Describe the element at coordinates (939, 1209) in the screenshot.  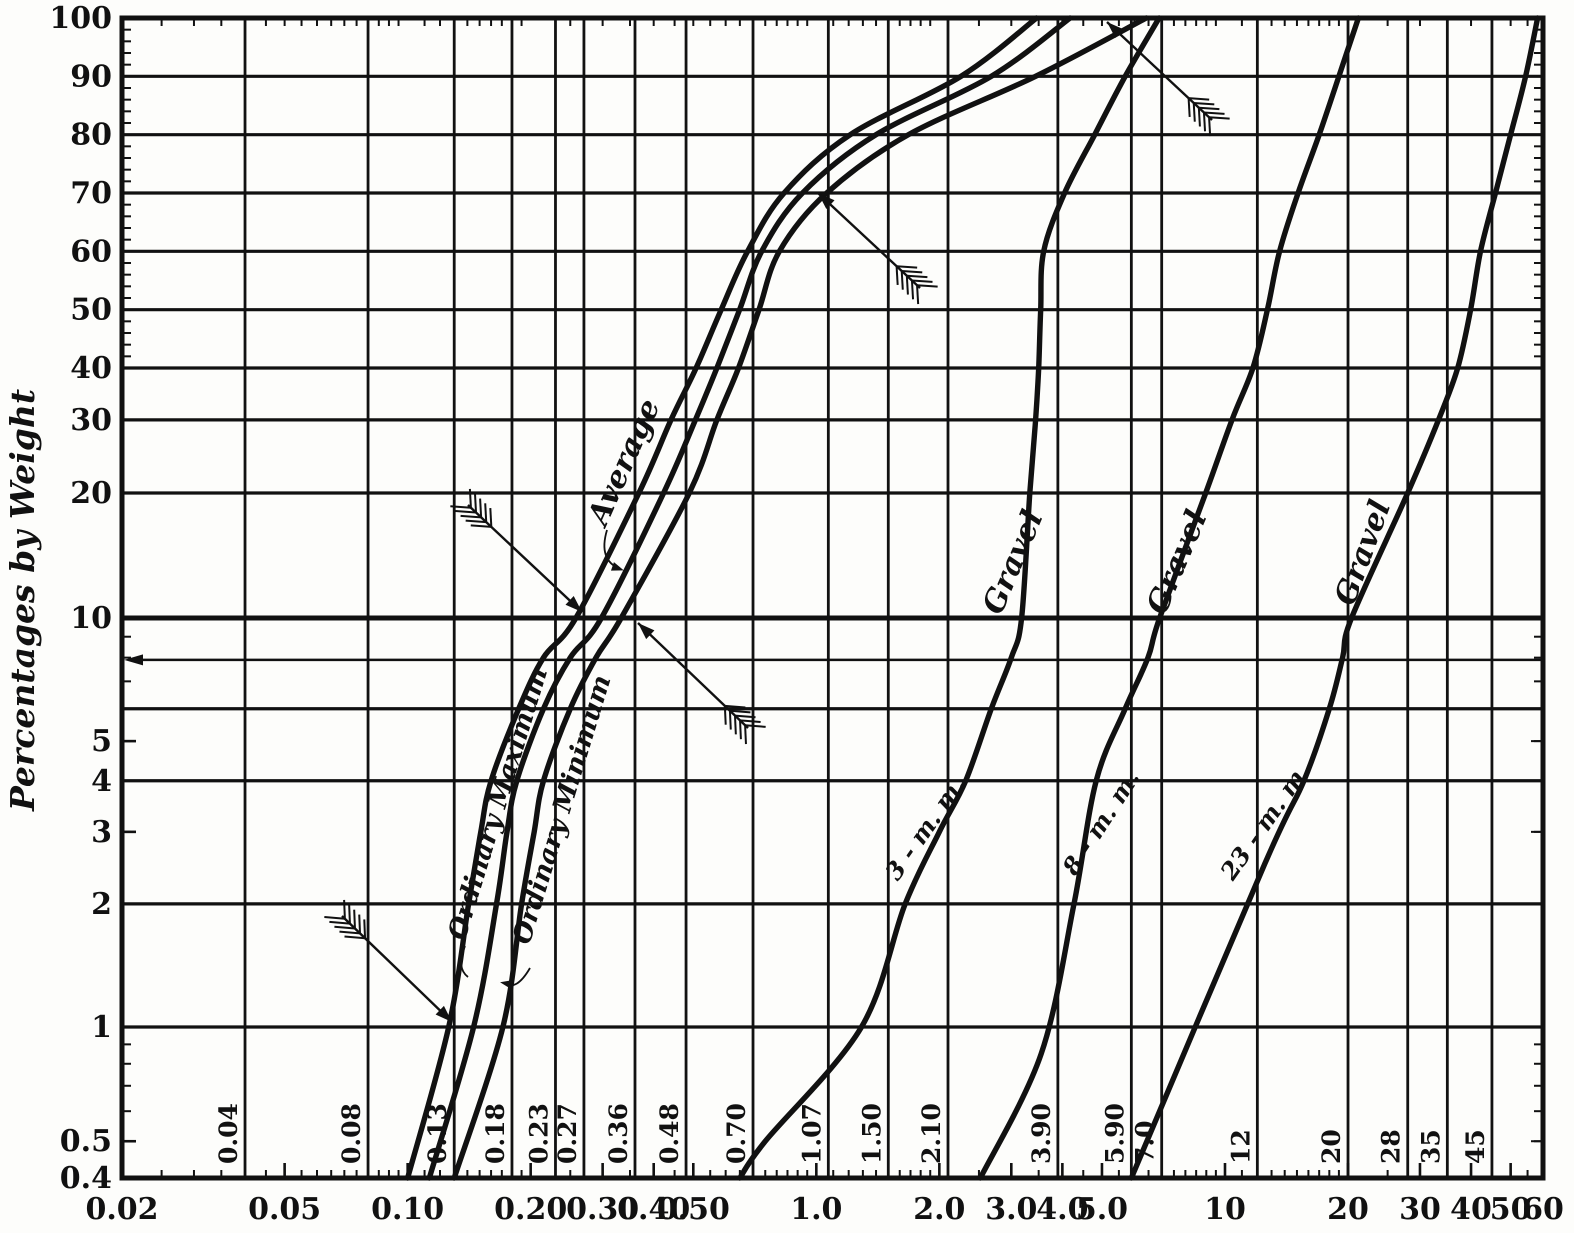
I see `x-tick-label-2.0: 2.0` at that location.